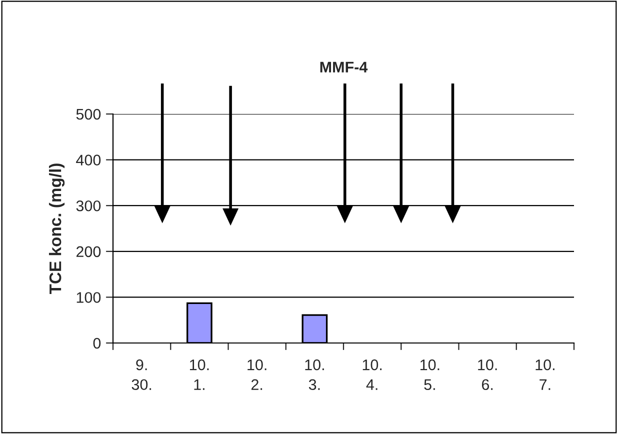 This screenshot has height=434, width=618. I want to click on x-tick-label: 10. 7., so click(545, 374).